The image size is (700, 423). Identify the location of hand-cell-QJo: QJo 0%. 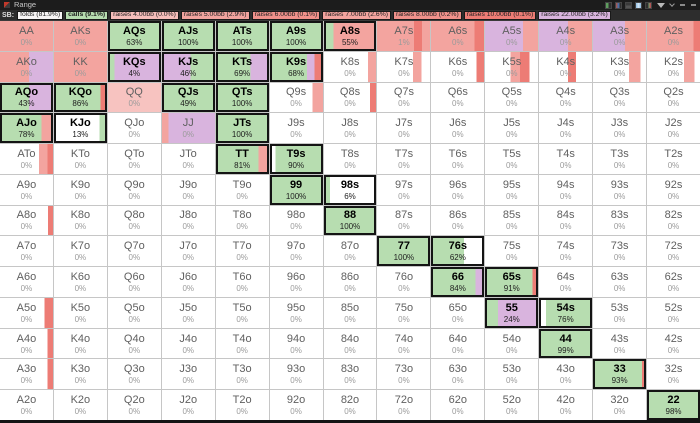
(134, 128).